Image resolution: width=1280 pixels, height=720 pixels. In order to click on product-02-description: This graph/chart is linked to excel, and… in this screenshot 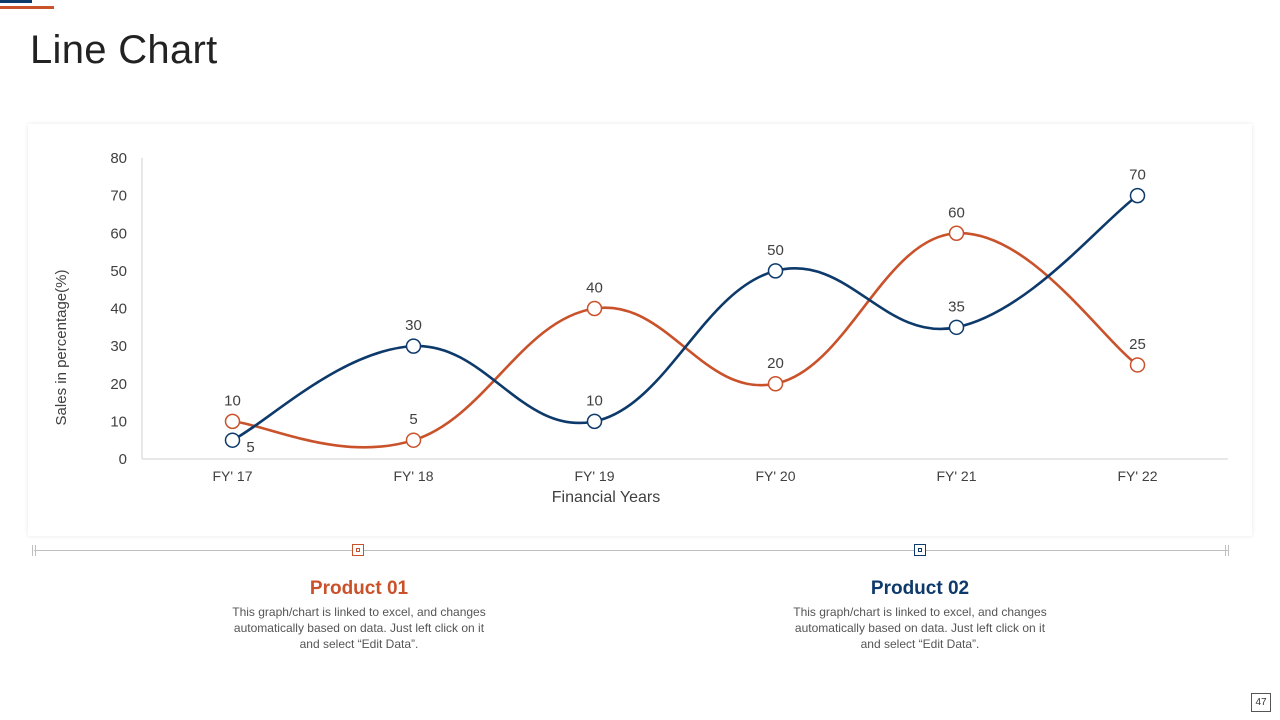, I will do `click(920, 628)`.